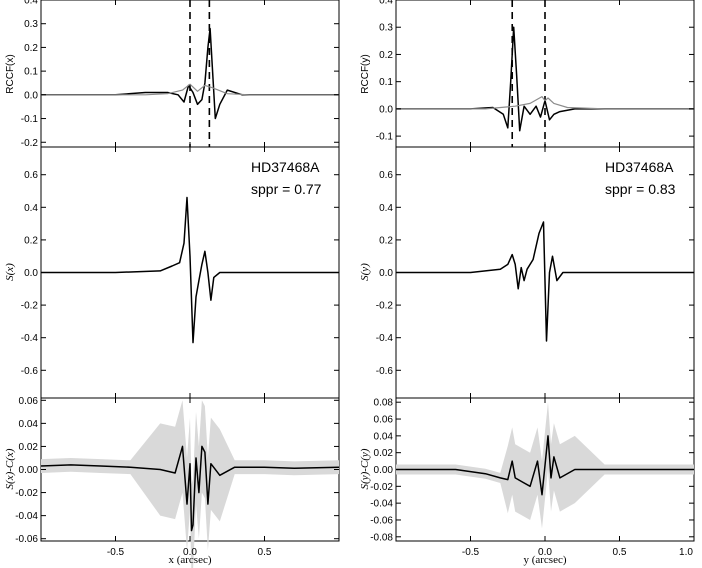 This screenshot has width=702, height=568. What do you see at coordinates (10, 73) in the screenshot?
I see `y-axis-label: RCCF(x)` at bounding box center [10, 73].